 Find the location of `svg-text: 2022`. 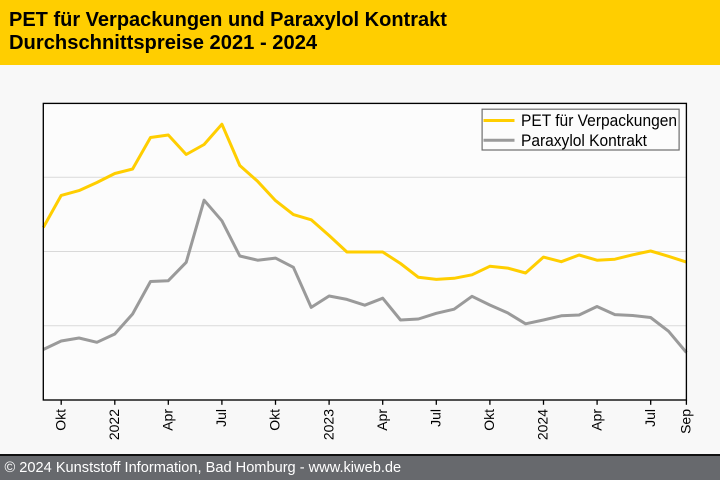

svg-text: 2022 is located at coordinates (114, 424).